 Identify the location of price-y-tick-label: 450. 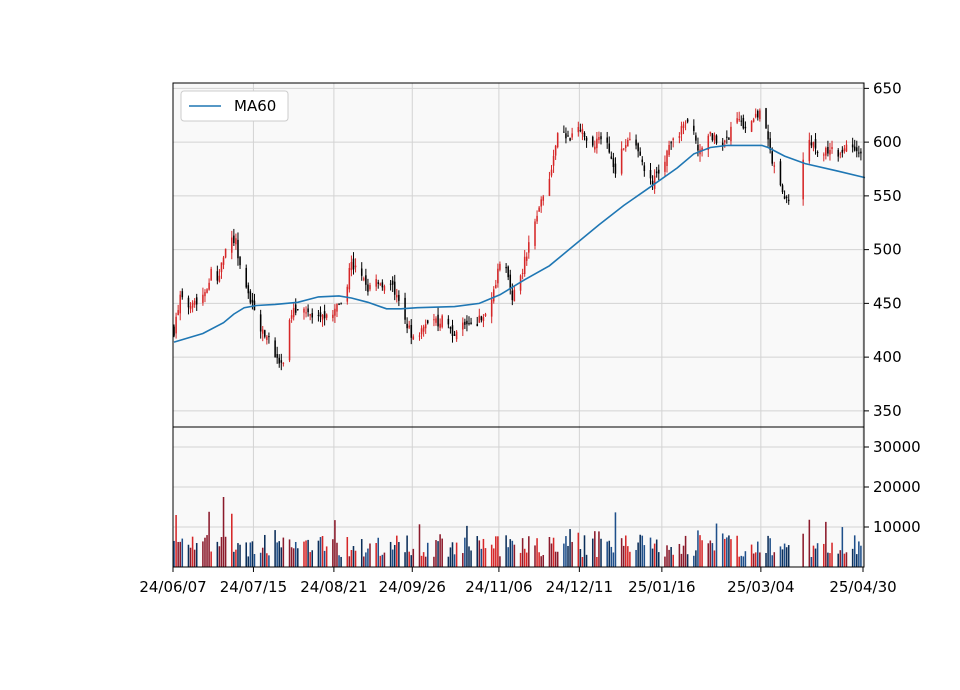
(887, 303).